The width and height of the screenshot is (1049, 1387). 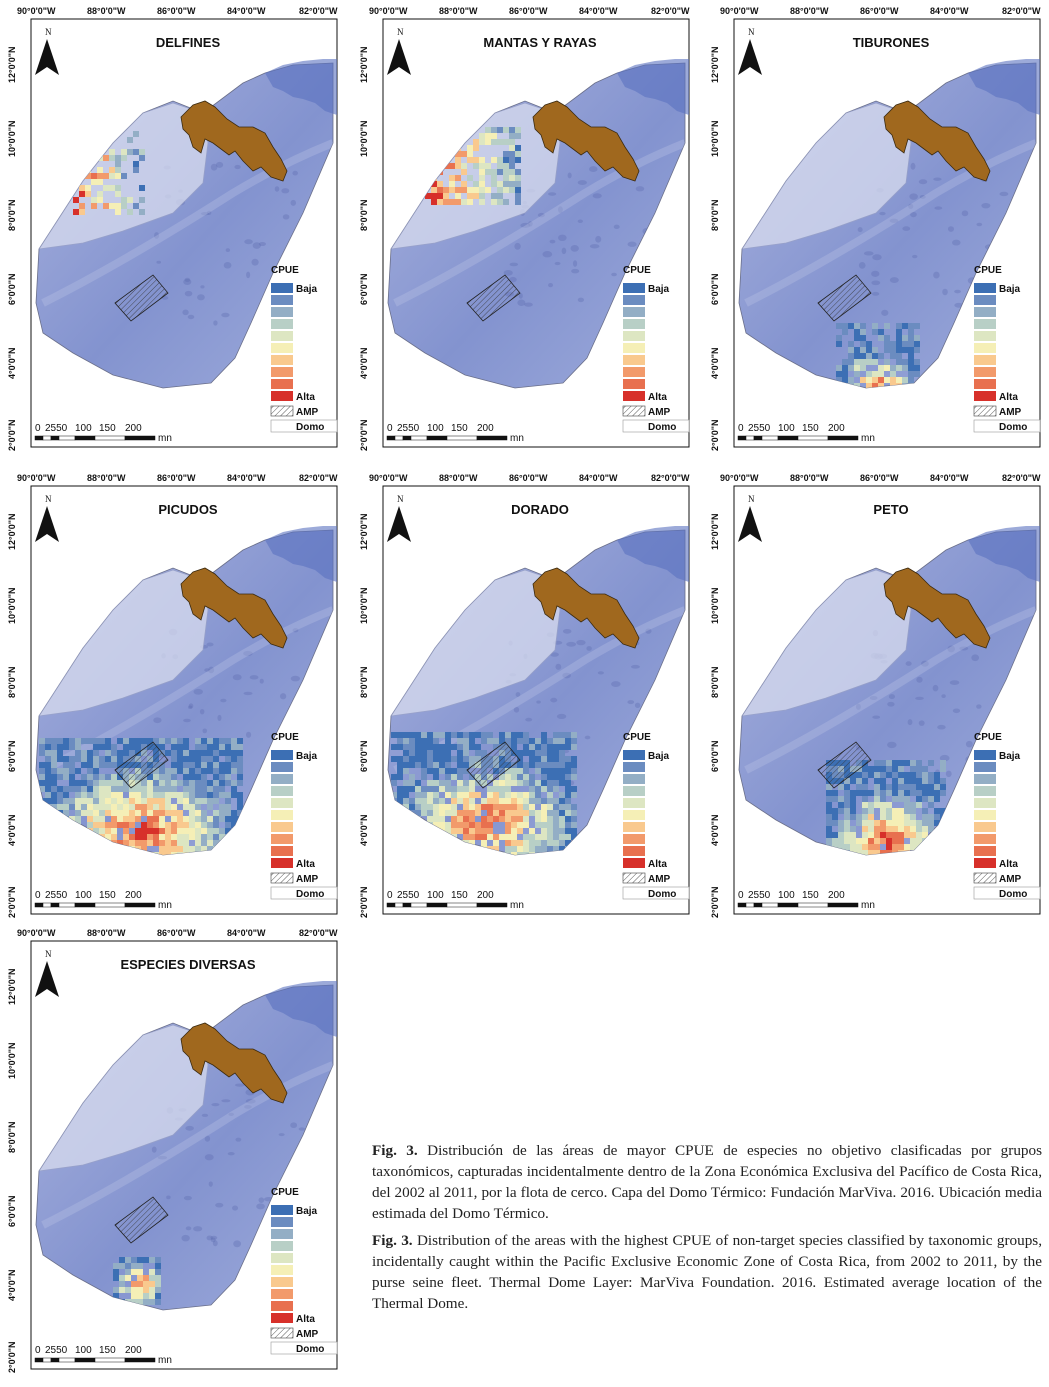 I want to click on legend-high-label: Alta, so click(x=305, y=864).